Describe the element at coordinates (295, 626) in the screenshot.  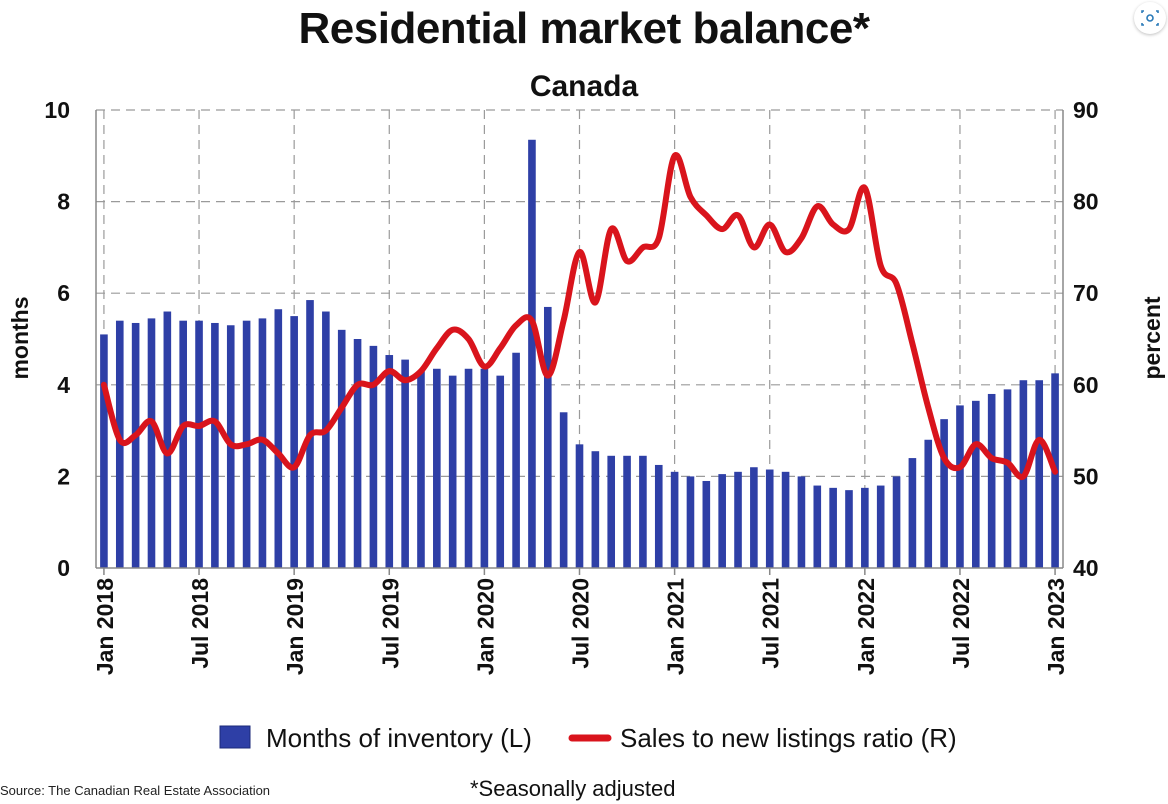
I see `x-tick-label: Jan 2019` at that location.